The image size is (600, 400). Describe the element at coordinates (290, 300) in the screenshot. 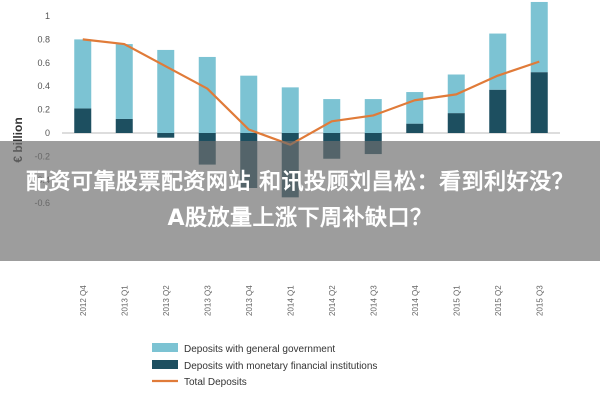

I see `x-tick-label: 2014 Q1` at that location.